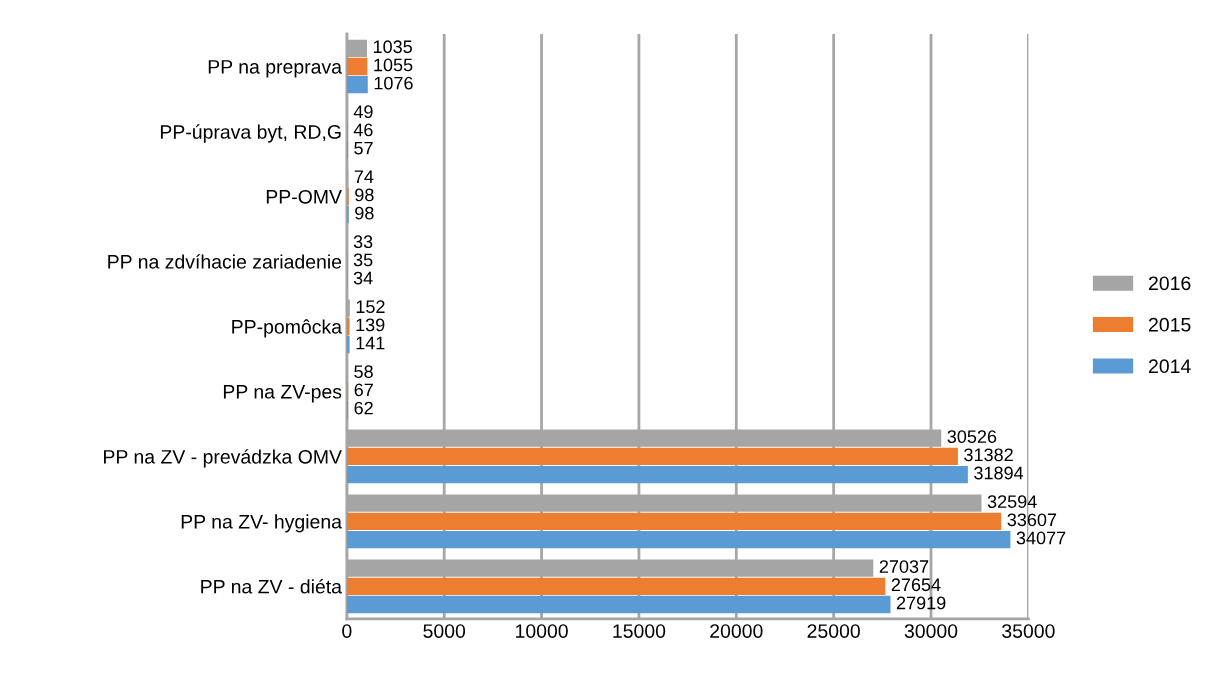  What do you see at coordinates (1169, 283) in the screenshot?
I see `legend-label: 2016` at bounding box center [1169, 283].